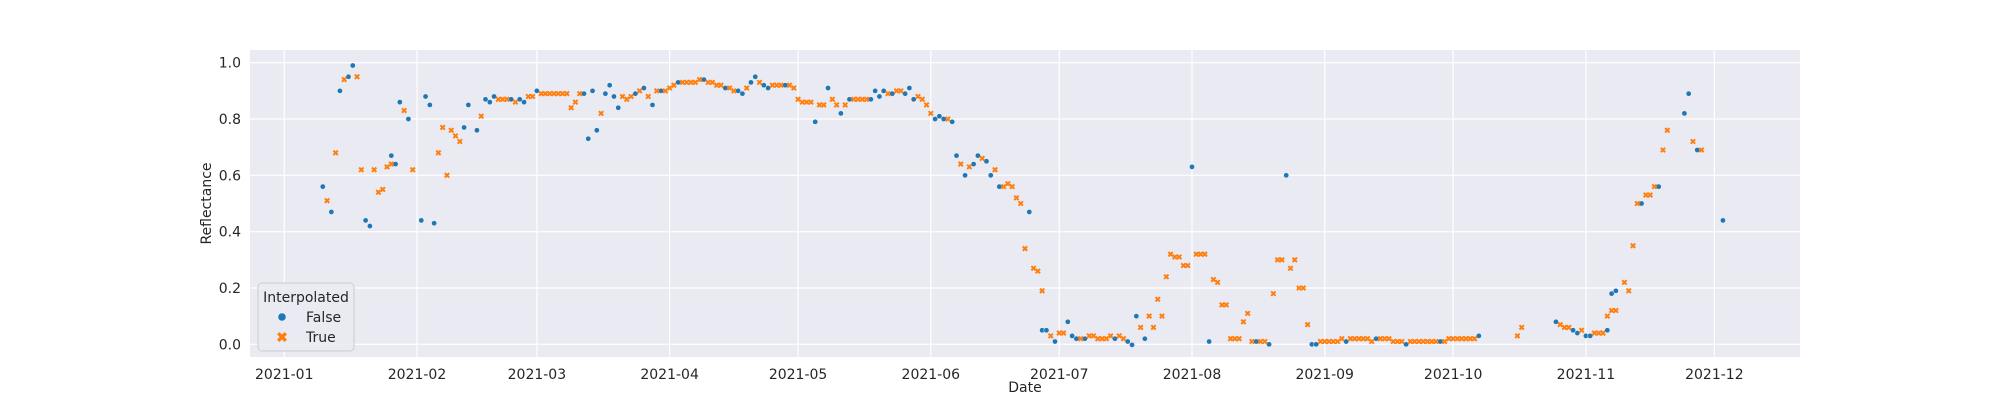  I want to click on x-tick-label: 2021-07, so click(1059, 375).